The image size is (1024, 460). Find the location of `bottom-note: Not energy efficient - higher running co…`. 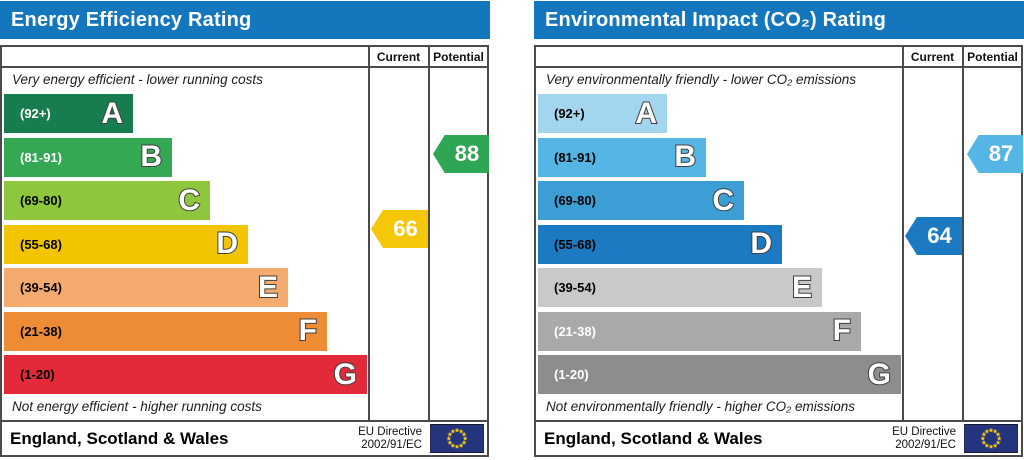

bottom-note: Not energy efficient - higher running co… is located at coordinates (137, 406).